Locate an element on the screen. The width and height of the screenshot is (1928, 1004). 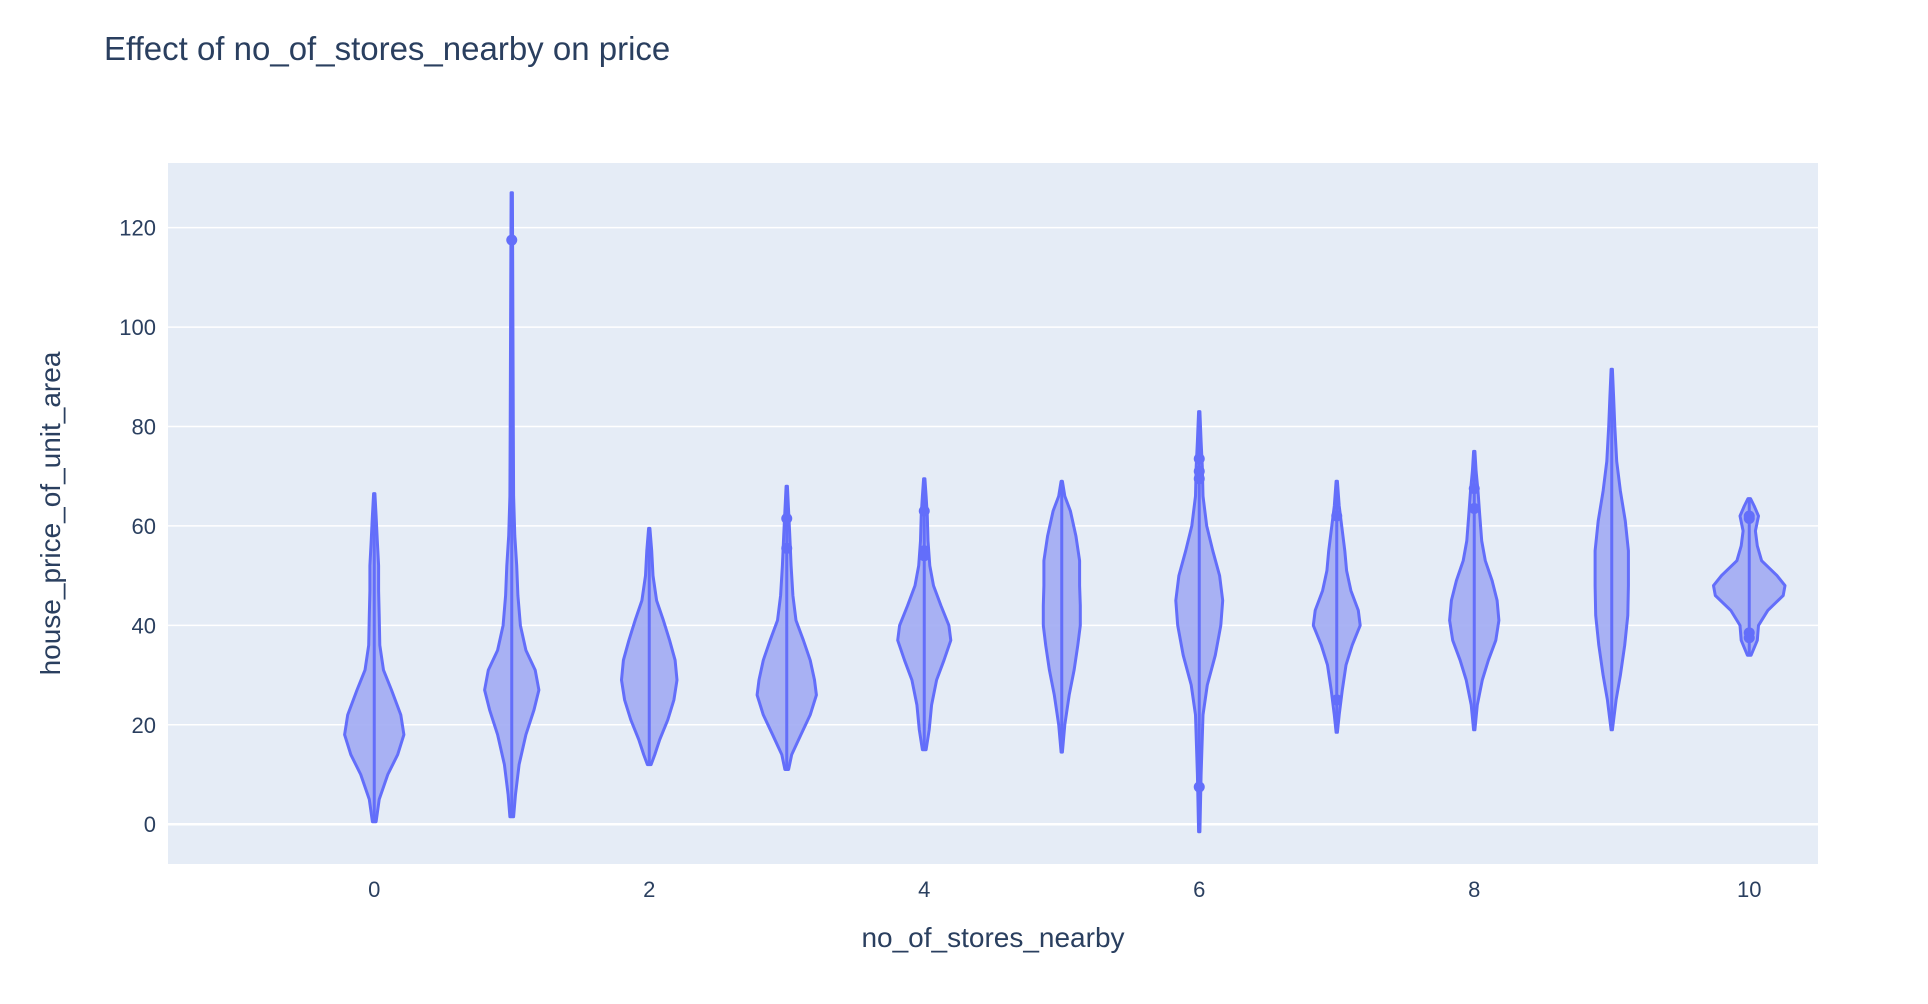
y-axis-title: house_price_of_unit_area is located at coordinates (50, 513).